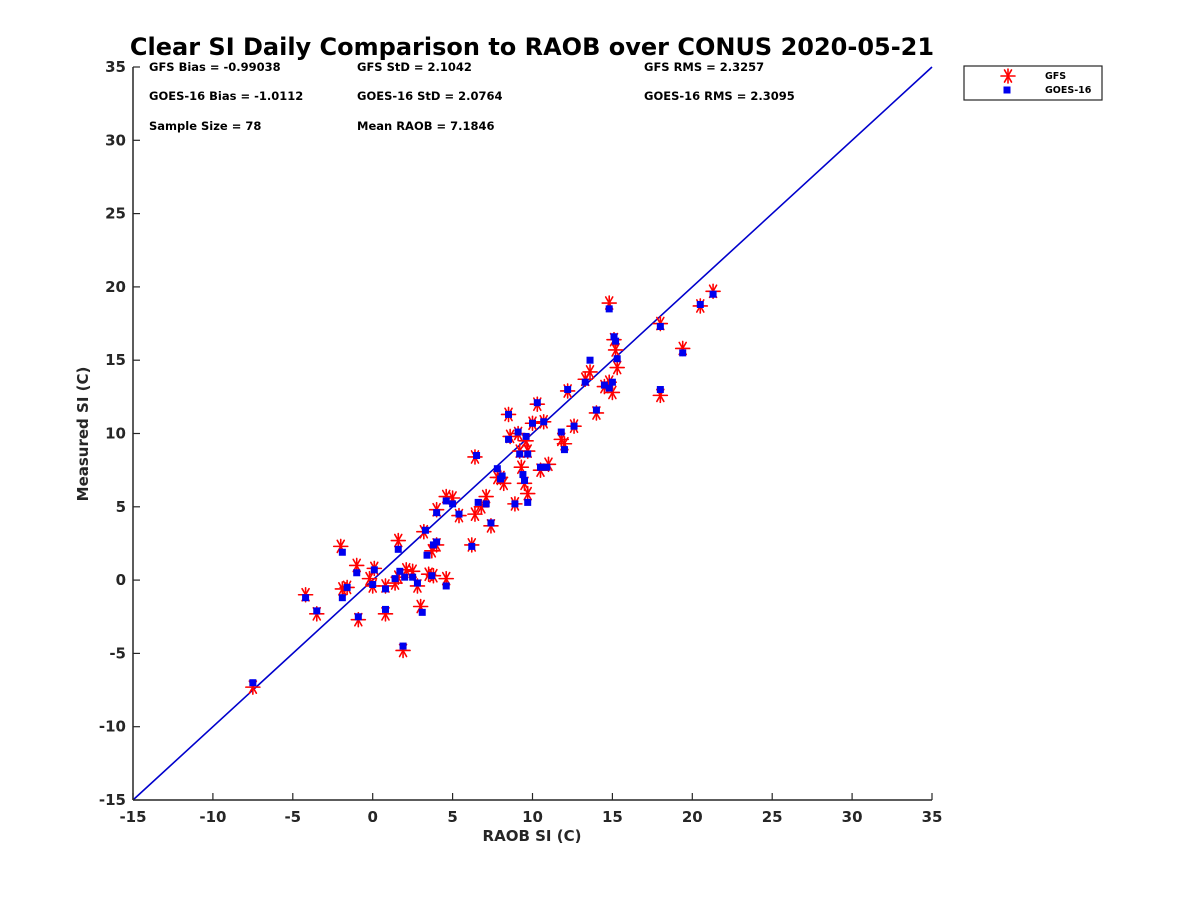 The image size is (1200, 900). What do you see at coordinates (115, 214) in the screenshot?
I see `y-tick-label: 25` at bounding box center [115, 214].